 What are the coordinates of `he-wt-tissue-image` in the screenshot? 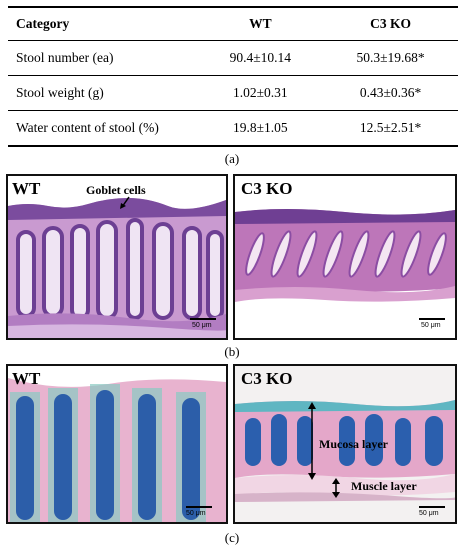 It's located at (117, 257).